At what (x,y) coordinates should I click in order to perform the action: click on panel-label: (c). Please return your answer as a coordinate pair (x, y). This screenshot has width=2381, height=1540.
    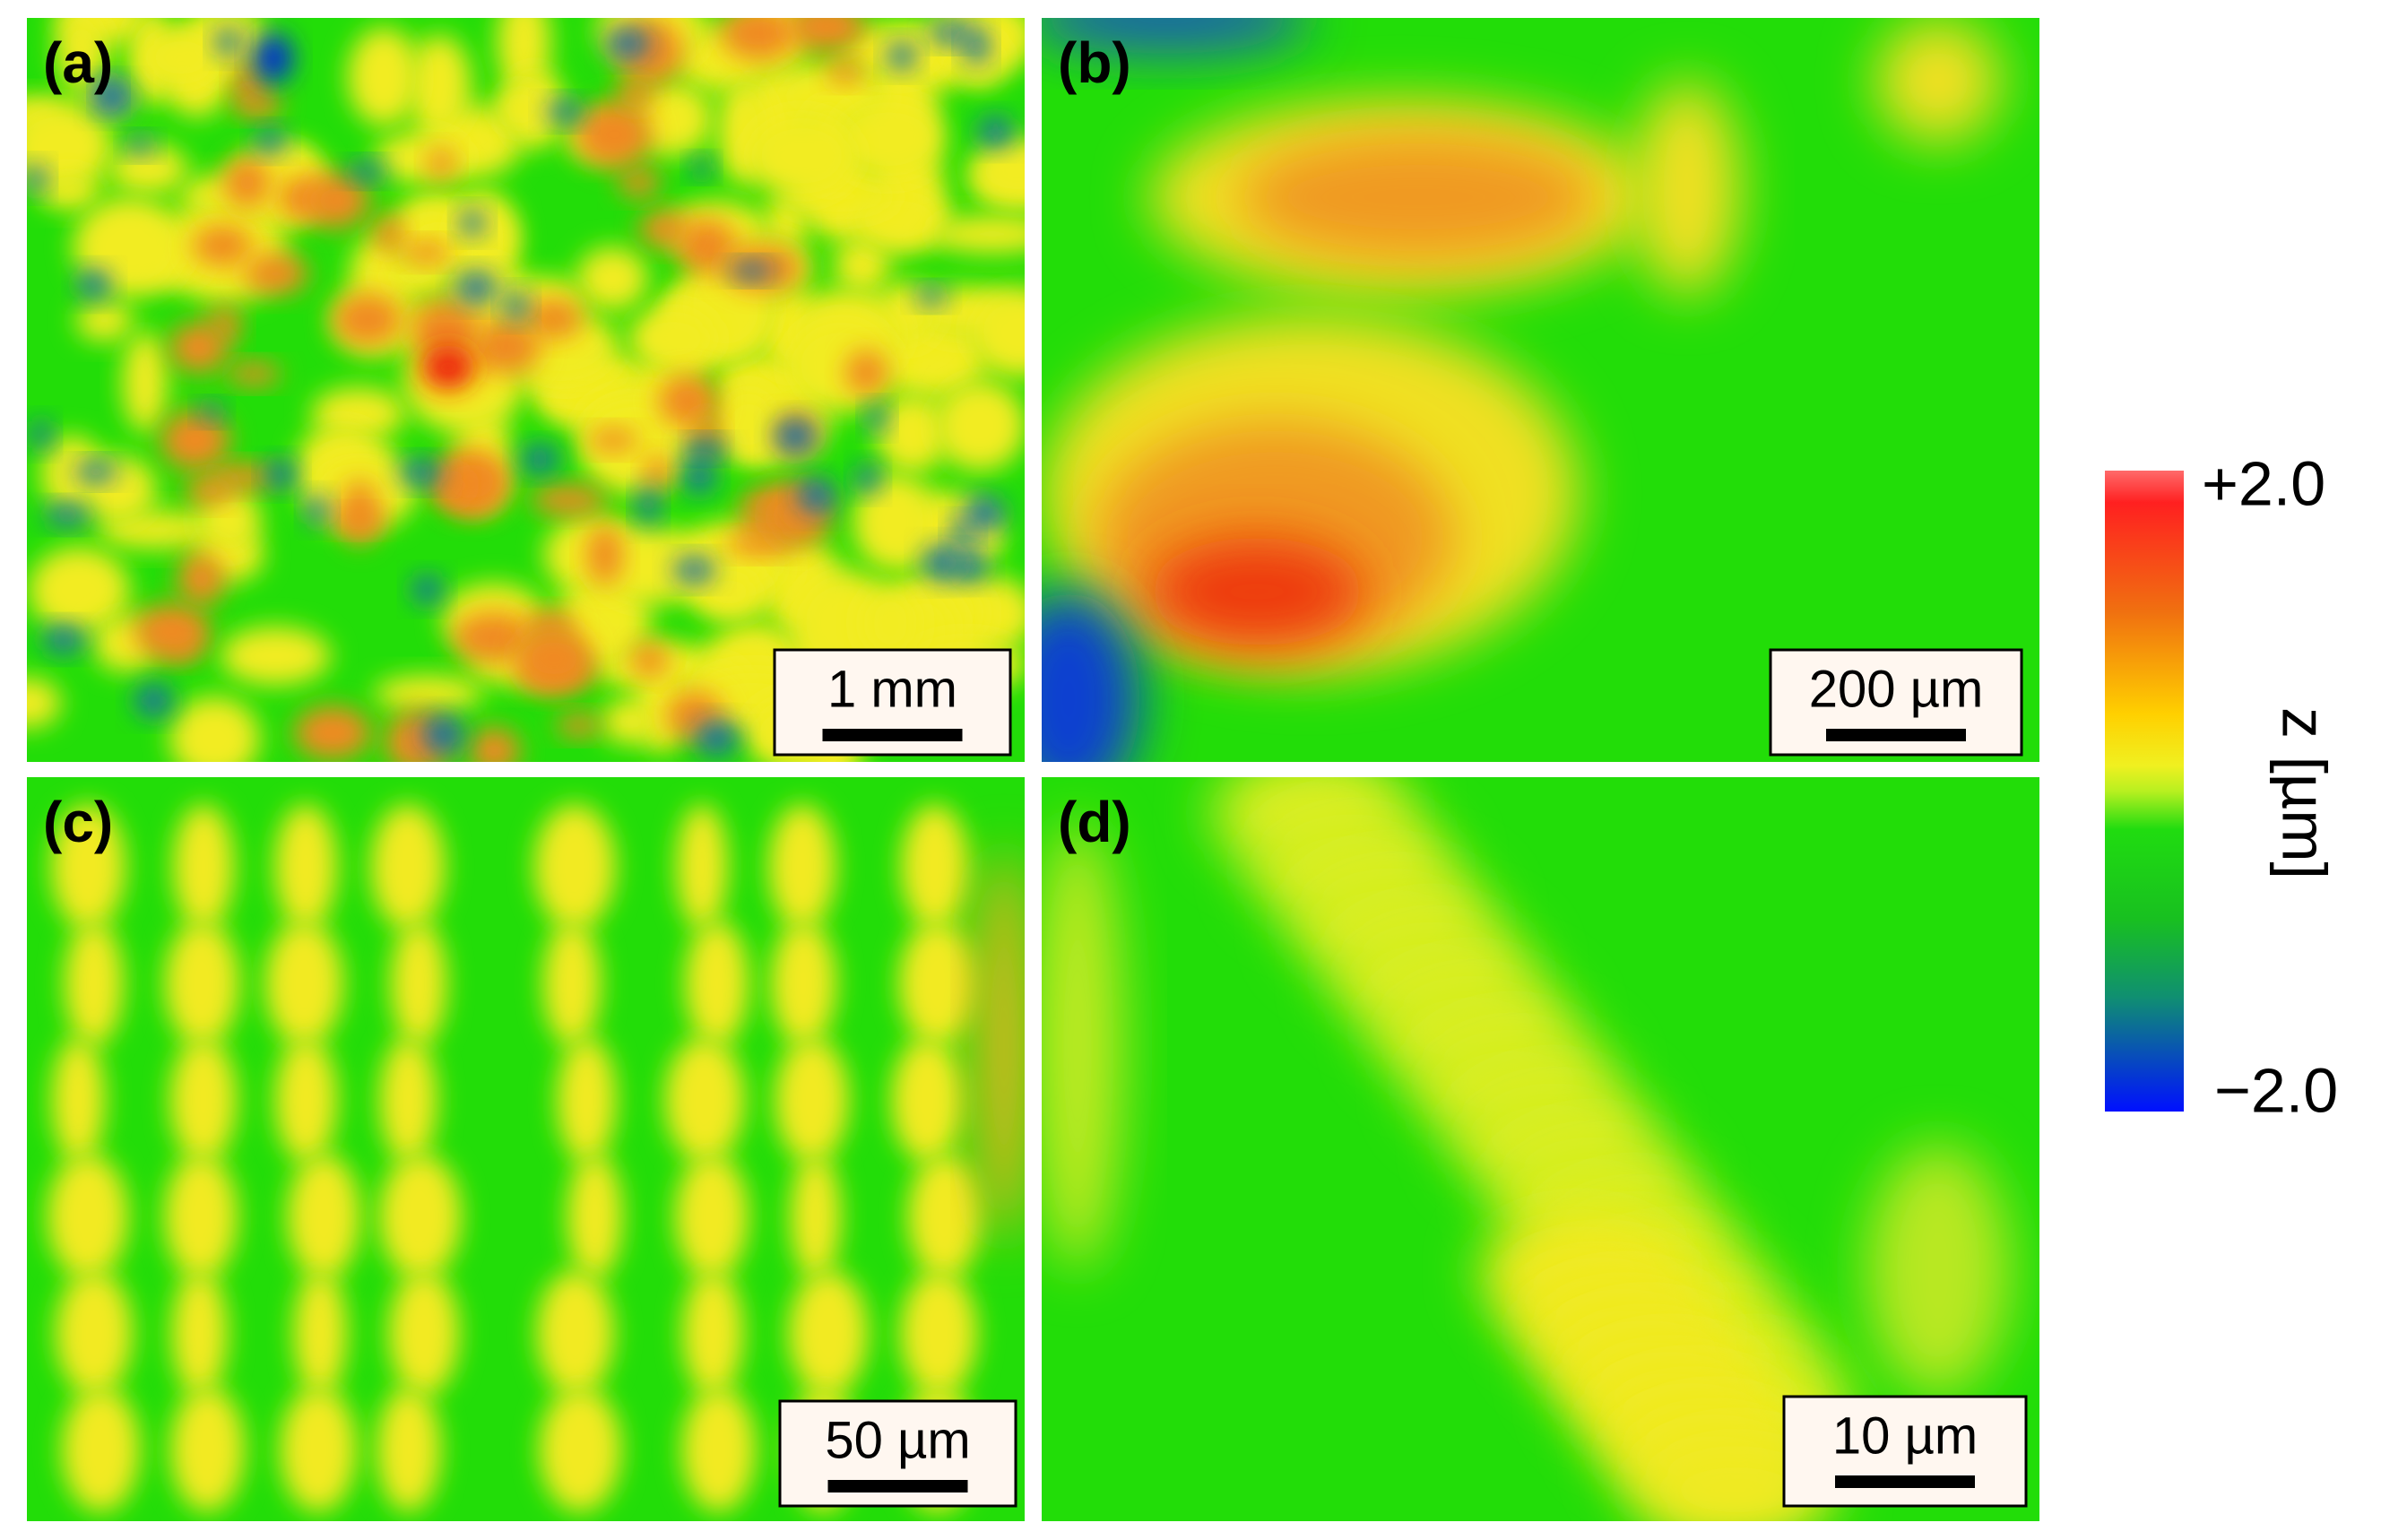
    Looking at the image, I should click on (78, 822).